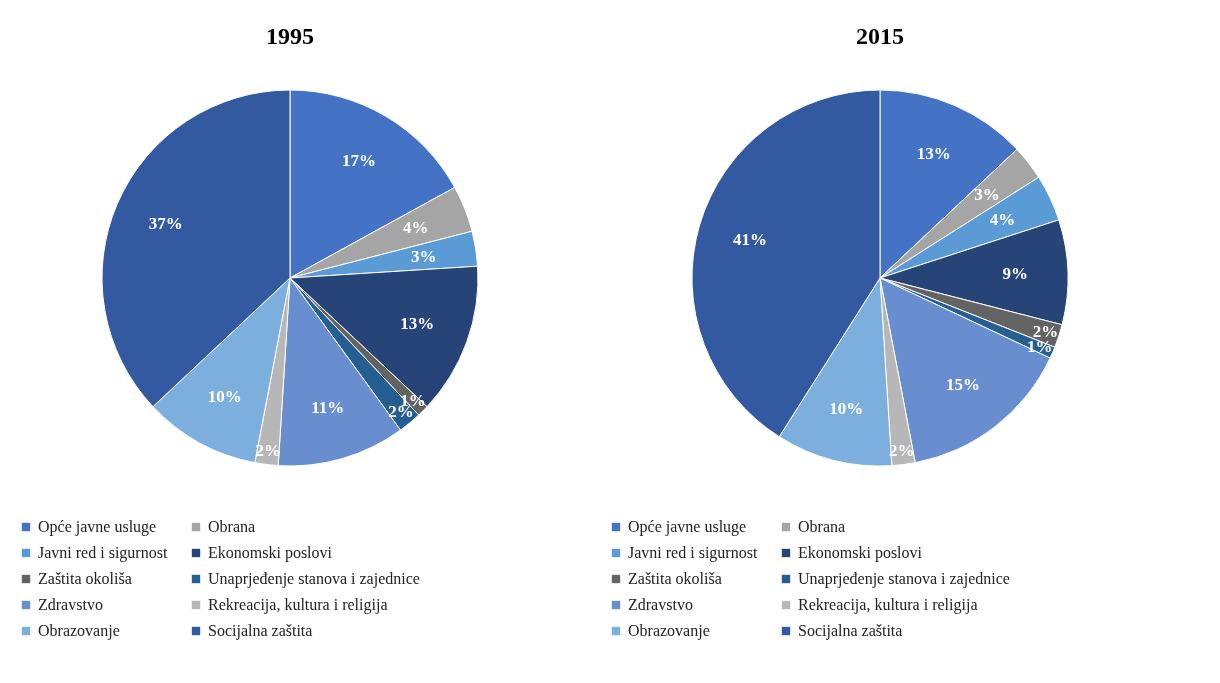 Image resolution: width=1220 pixels, height=683 pixels. I want to click on data-label: 15%, so click(962, 384).